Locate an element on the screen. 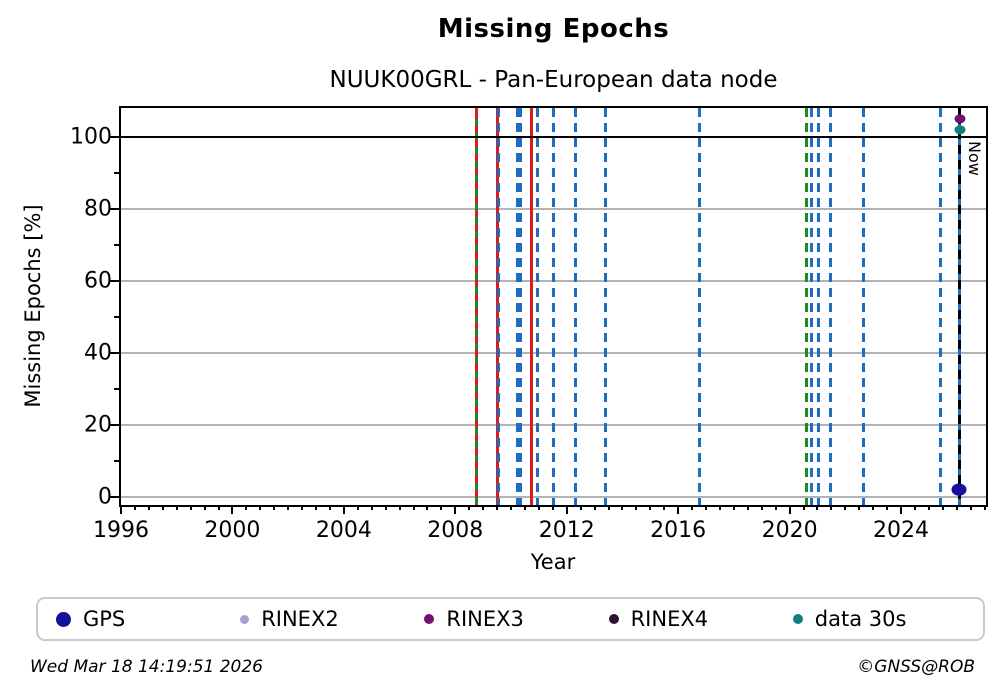  legend-item-rinex3: RINEX3 is located at coordinates (516, 619).